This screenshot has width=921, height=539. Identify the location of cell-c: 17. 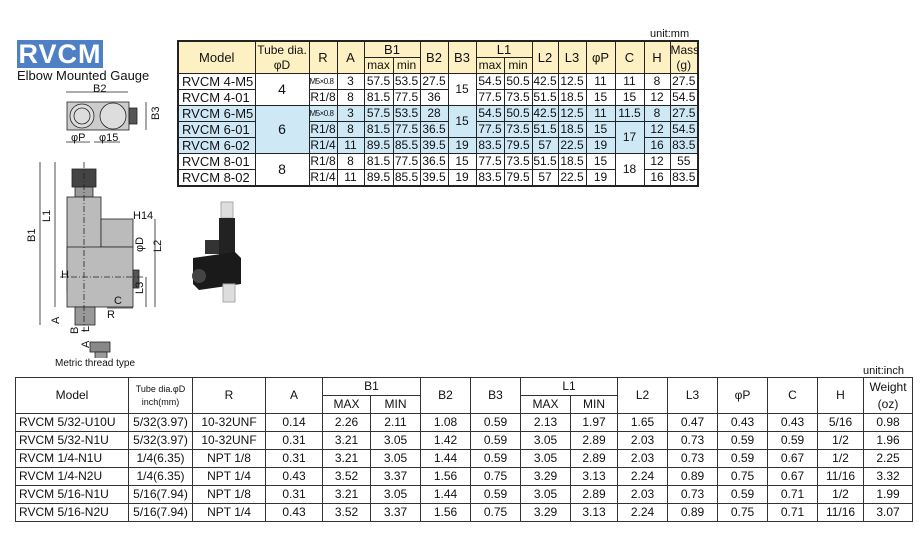
(629, 137).